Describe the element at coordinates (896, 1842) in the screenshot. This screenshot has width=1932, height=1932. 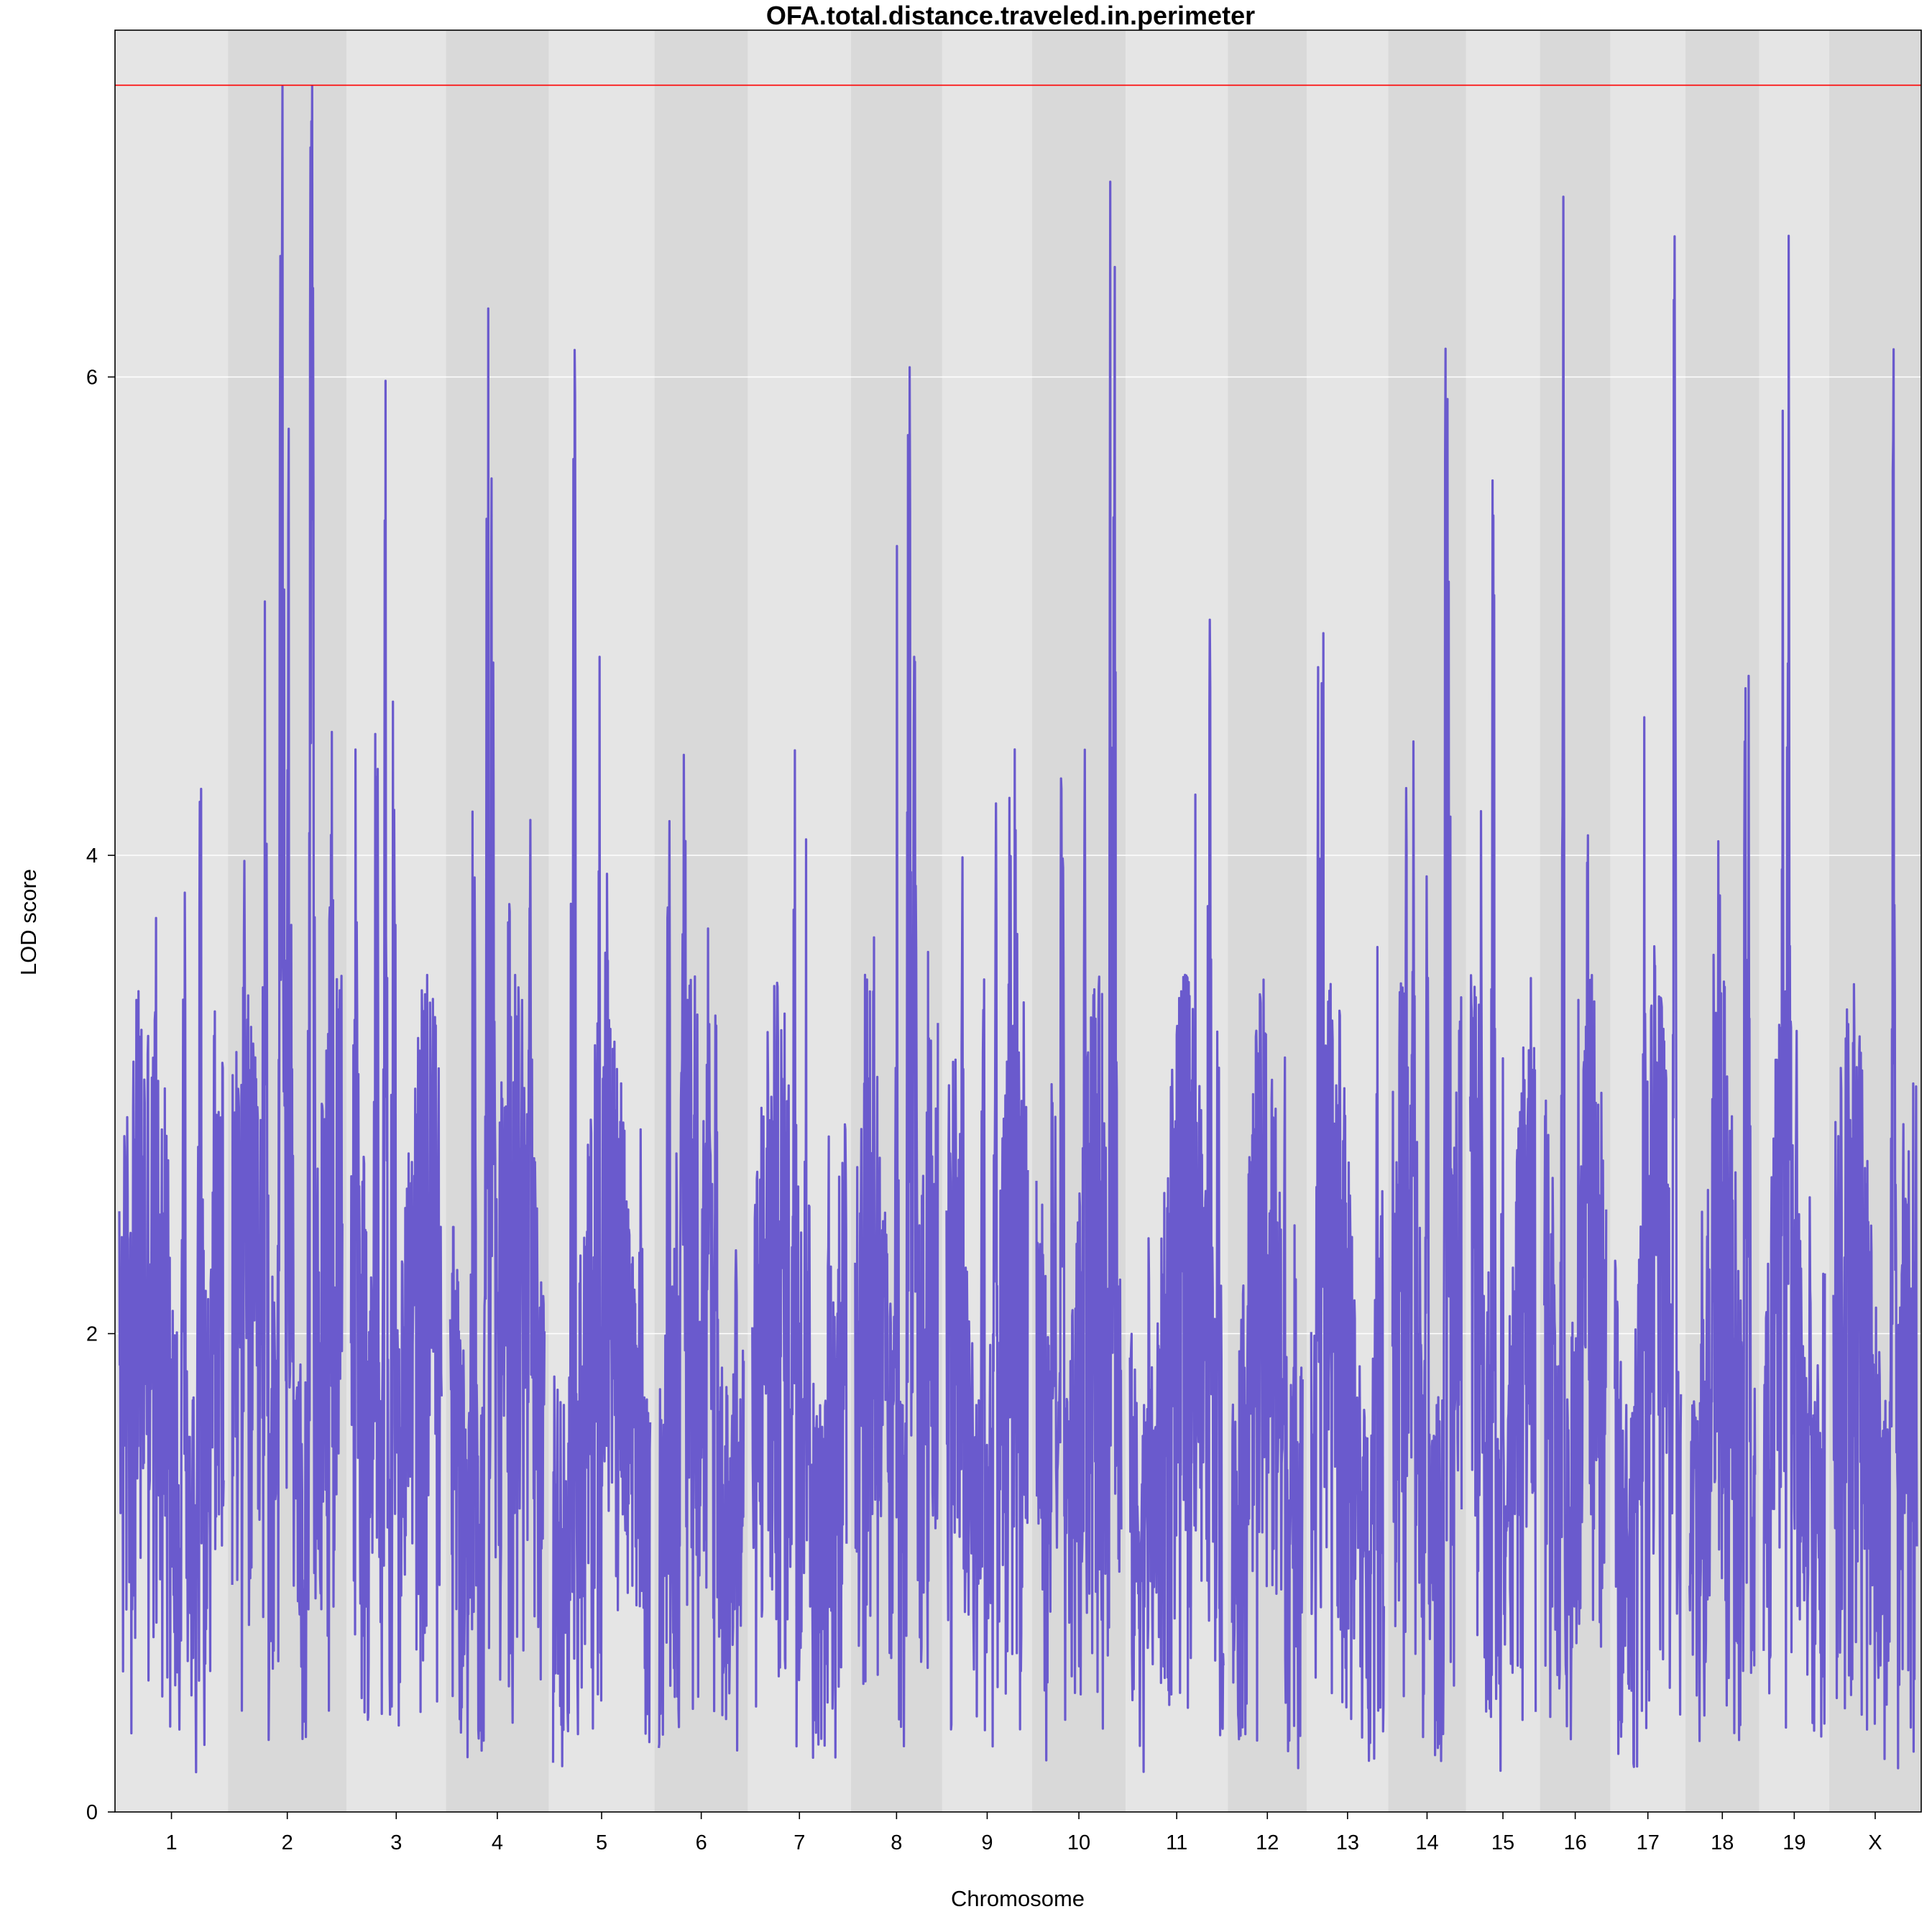
I see `x-tick-label-8: 8` at that location.